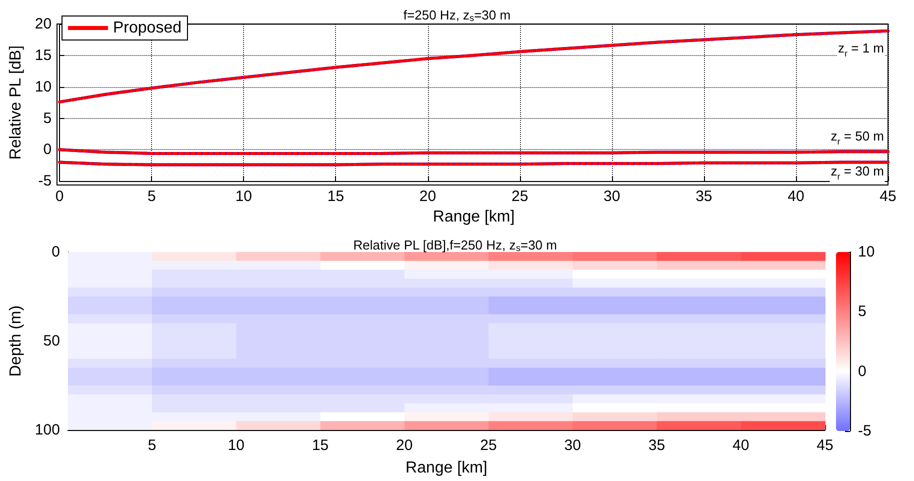 The width and height of the screenshot is (914, 481). Describe the element at coordinates (43, 24) in the screenshot. I see `y-tick-label: 20` at that location.